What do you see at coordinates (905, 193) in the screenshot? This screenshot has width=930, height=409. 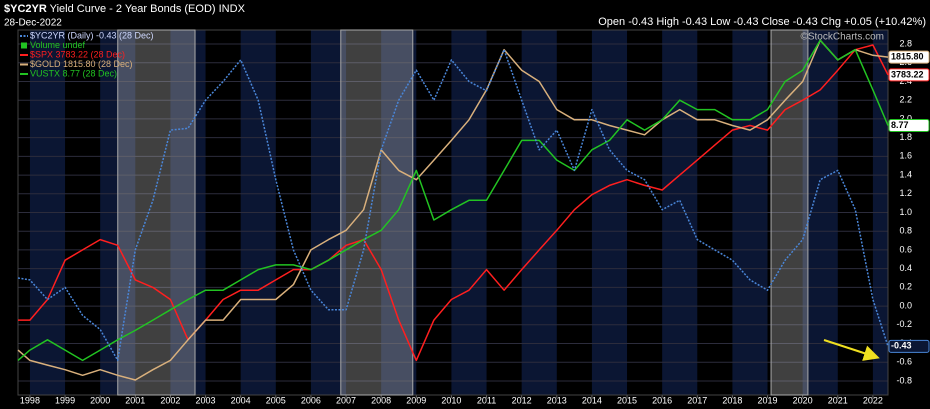 I see `y-tick-label: 1.2` at bounding box center [905, 193].